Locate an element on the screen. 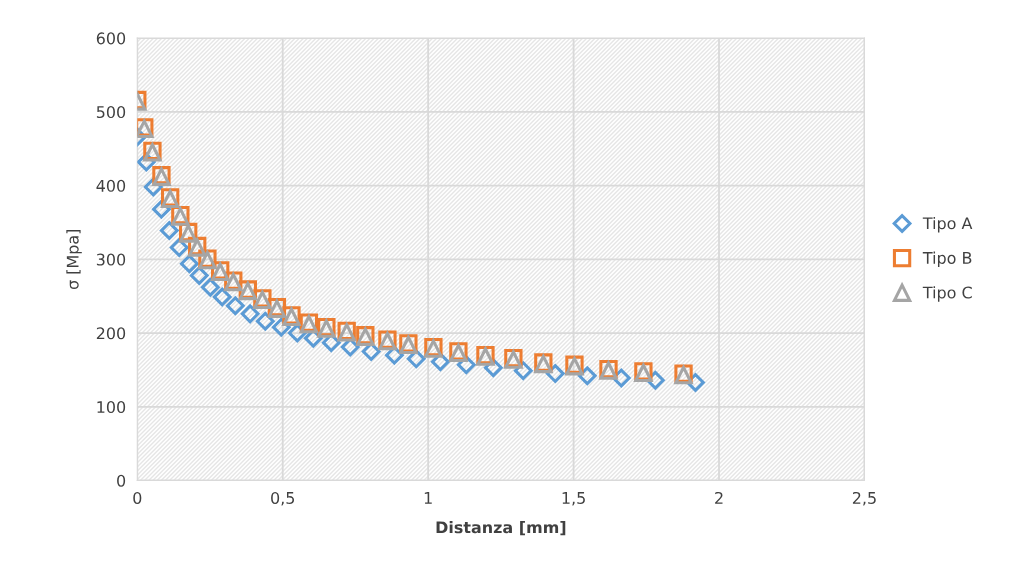  x-axis-title: Distanza [mm] is located at coordinates (501, 528).